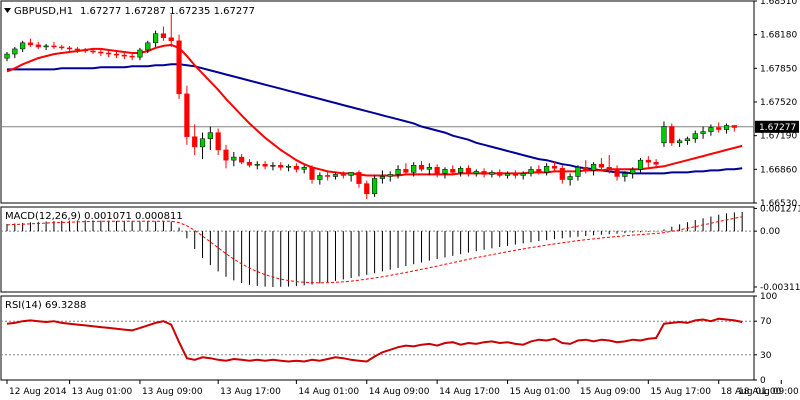 This screenshot has height=400, width=800. I want to click on candle-body, so click(593, 167).